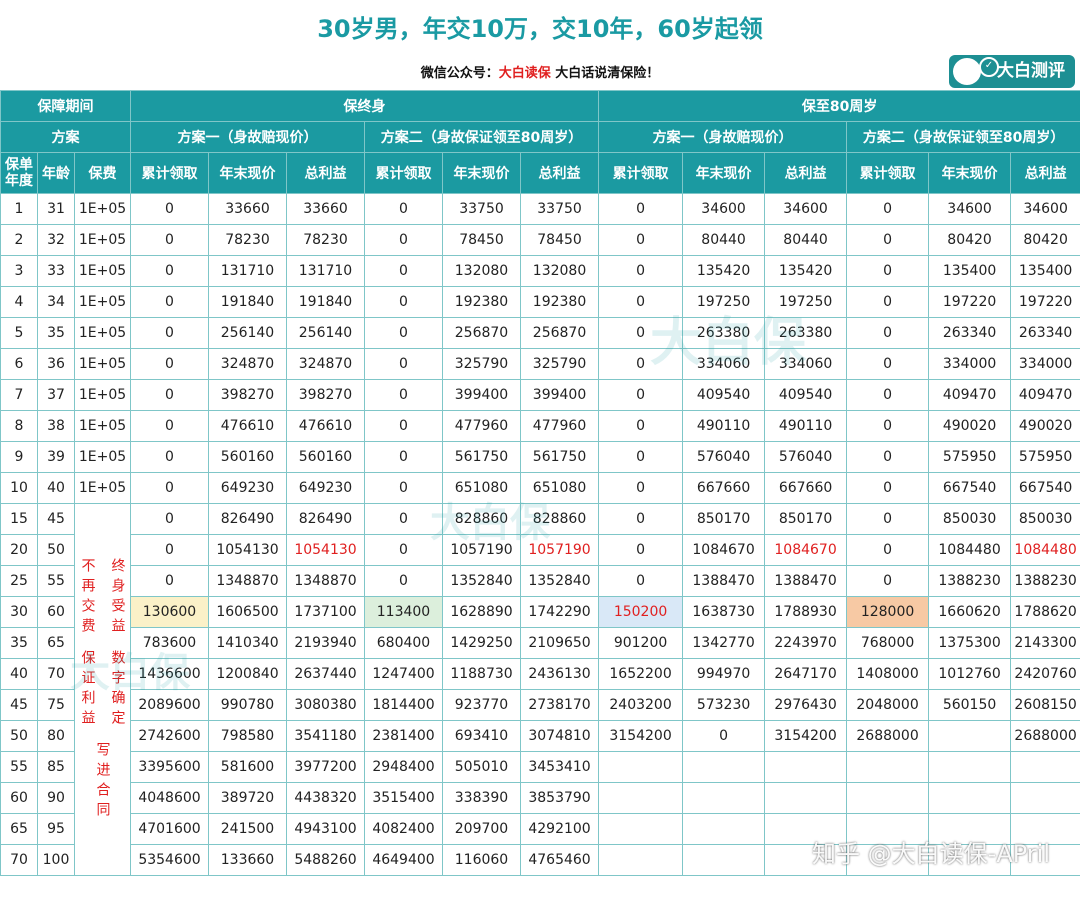  I want to click on table-cell: 35, so click(56, 333).